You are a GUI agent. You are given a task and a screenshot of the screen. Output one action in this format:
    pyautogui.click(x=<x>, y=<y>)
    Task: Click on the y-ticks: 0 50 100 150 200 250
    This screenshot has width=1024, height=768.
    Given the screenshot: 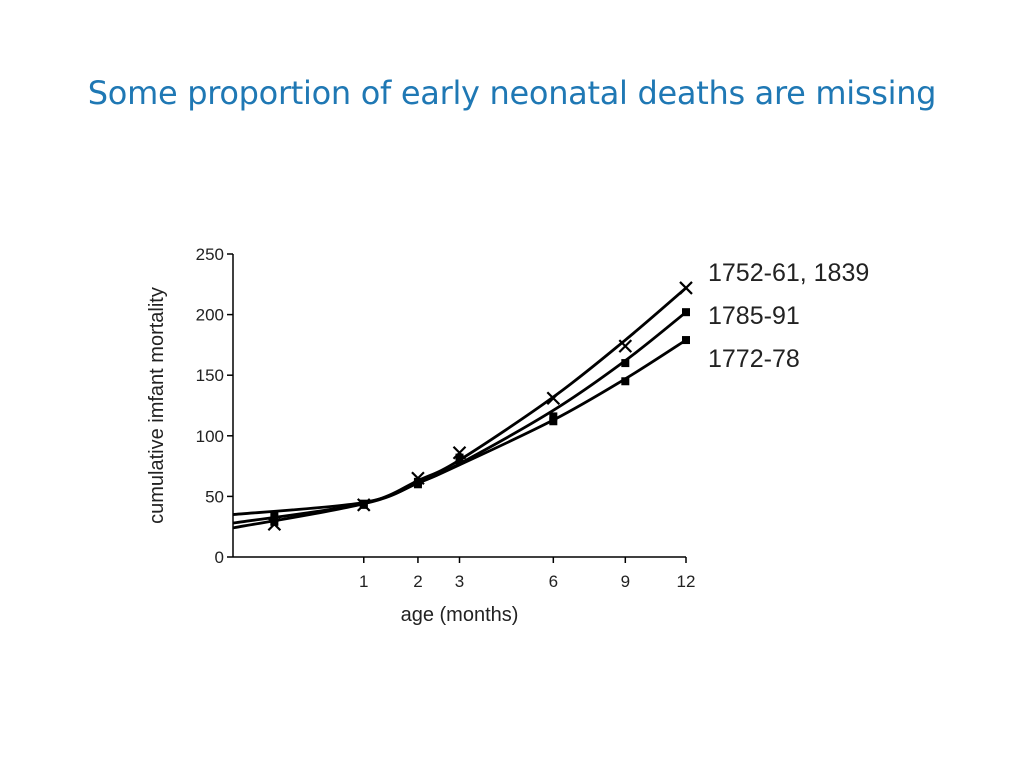 What is the action you would take?
    pyautogui.click(x=214, y=406)
    